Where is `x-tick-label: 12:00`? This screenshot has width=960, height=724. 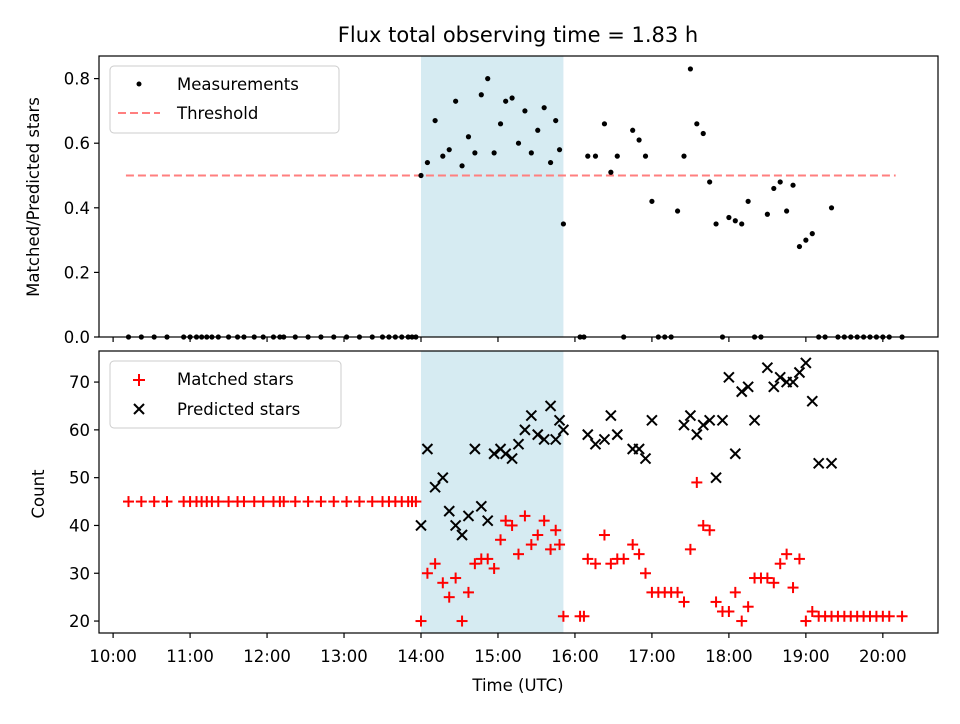 x-tick-label: 12:00 is located at coordinates (267, 656).